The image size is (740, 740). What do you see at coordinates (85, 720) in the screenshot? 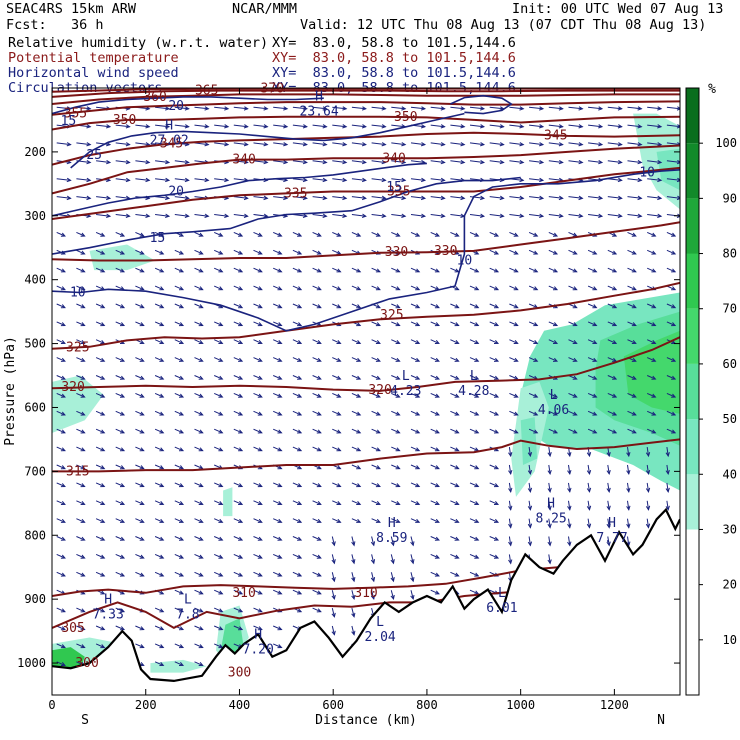
I see `x-end-label-south: S` at bounding box center [85, 720].